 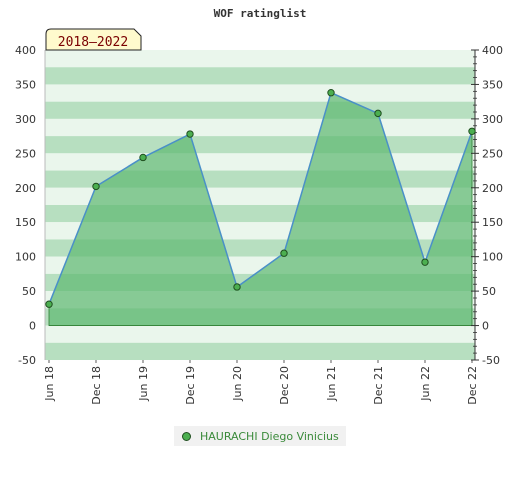 I want to click on y-tick-label-left: 350, so click(x=25, y=84).